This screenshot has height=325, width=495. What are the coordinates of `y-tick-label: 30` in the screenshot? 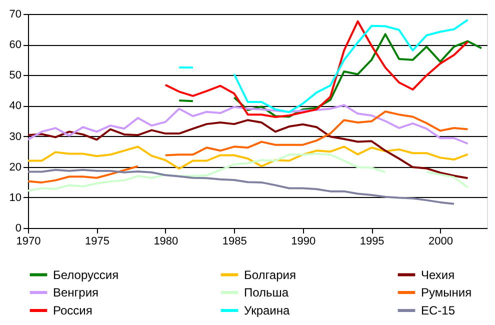 It's located at (15, 136).